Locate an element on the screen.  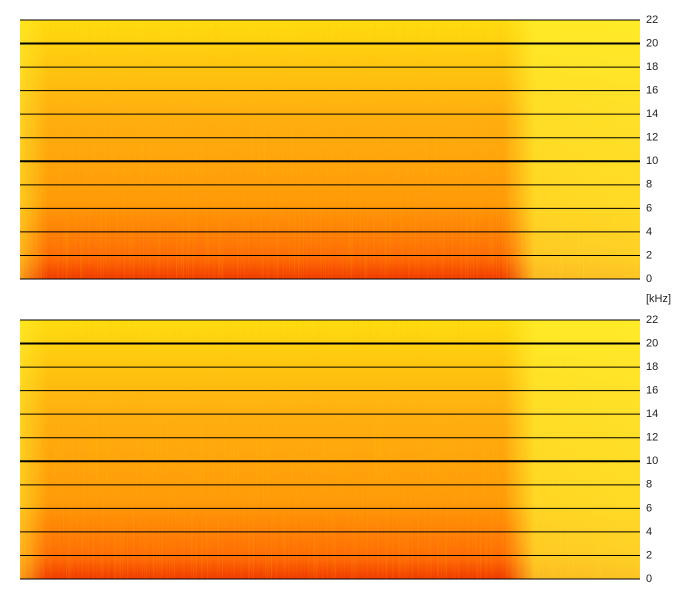
y-axis-label: [kHz] is located at coordinates (658, 299).